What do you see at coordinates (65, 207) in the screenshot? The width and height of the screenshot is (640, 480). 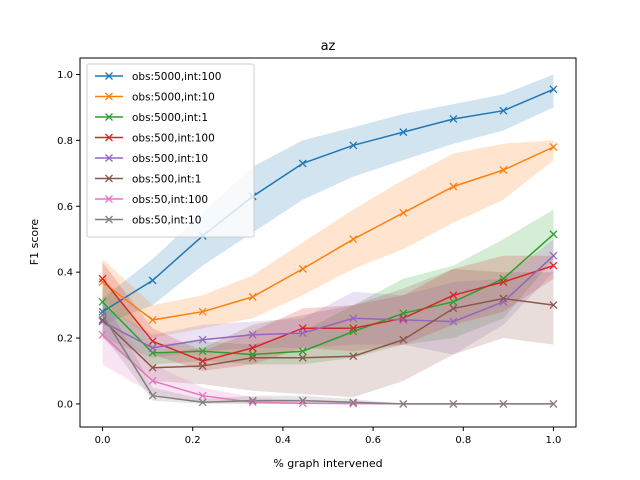 I see `y-tick-label-3: 0.6` at bounding box center [65, 207].